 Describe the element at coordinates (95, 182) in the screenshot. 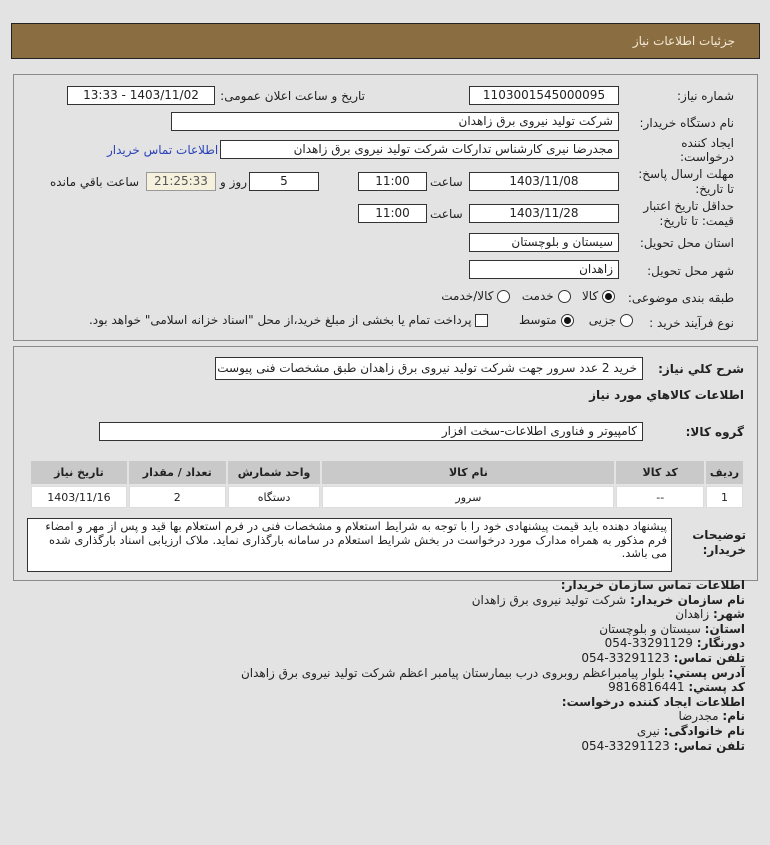

I see `remaining-label: ساعت باقي مانده` at that location.